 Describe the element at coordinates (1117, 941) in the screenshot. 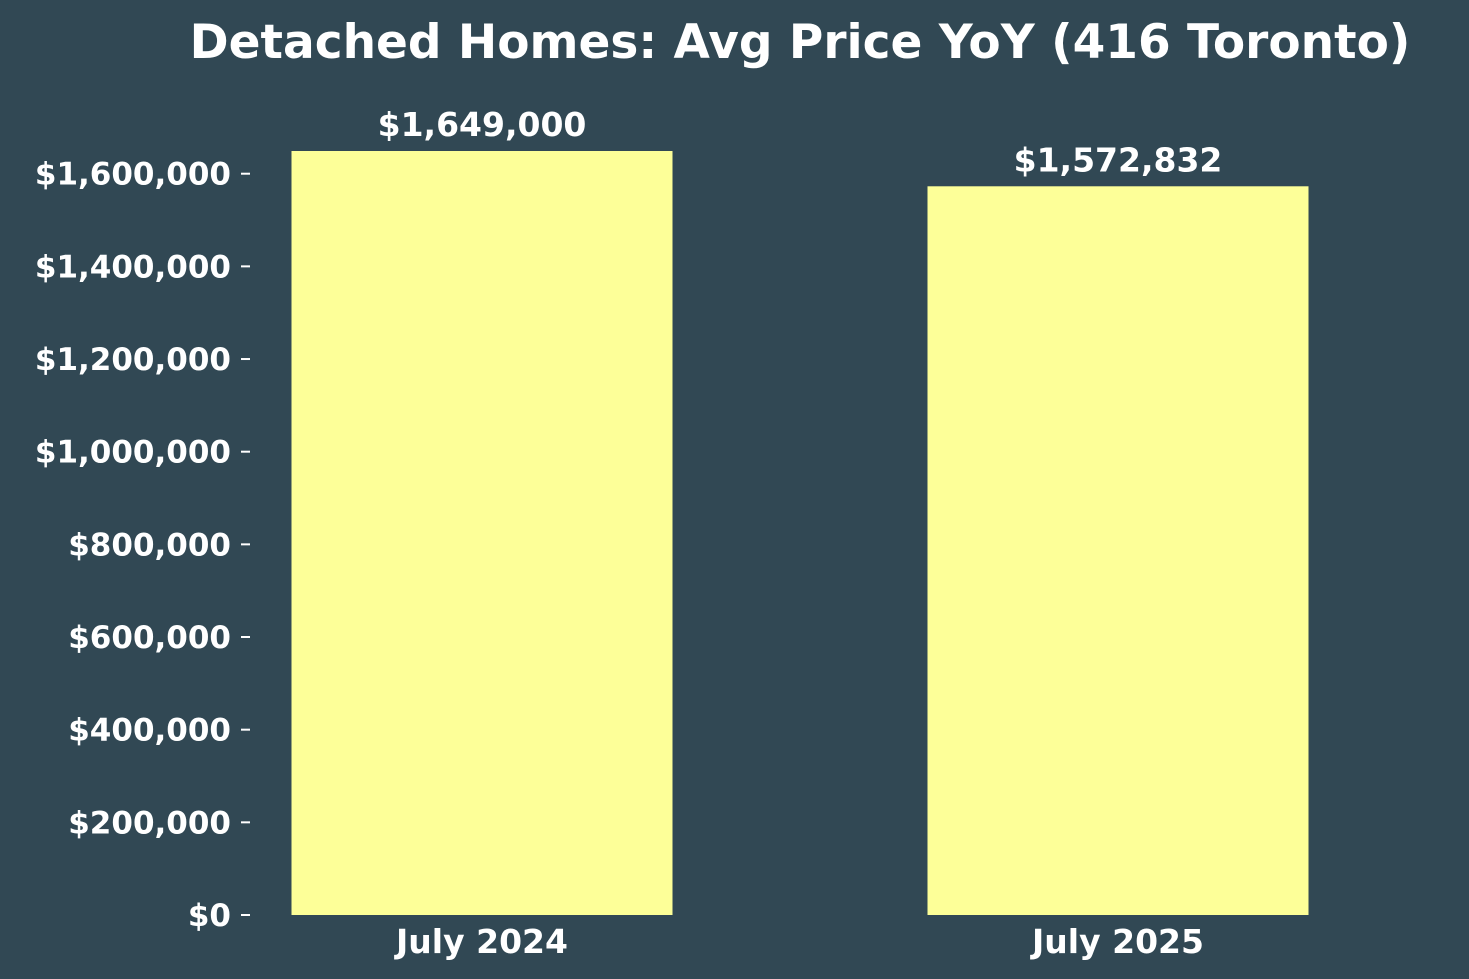

I see `x-category-label: July 2025` at that location.